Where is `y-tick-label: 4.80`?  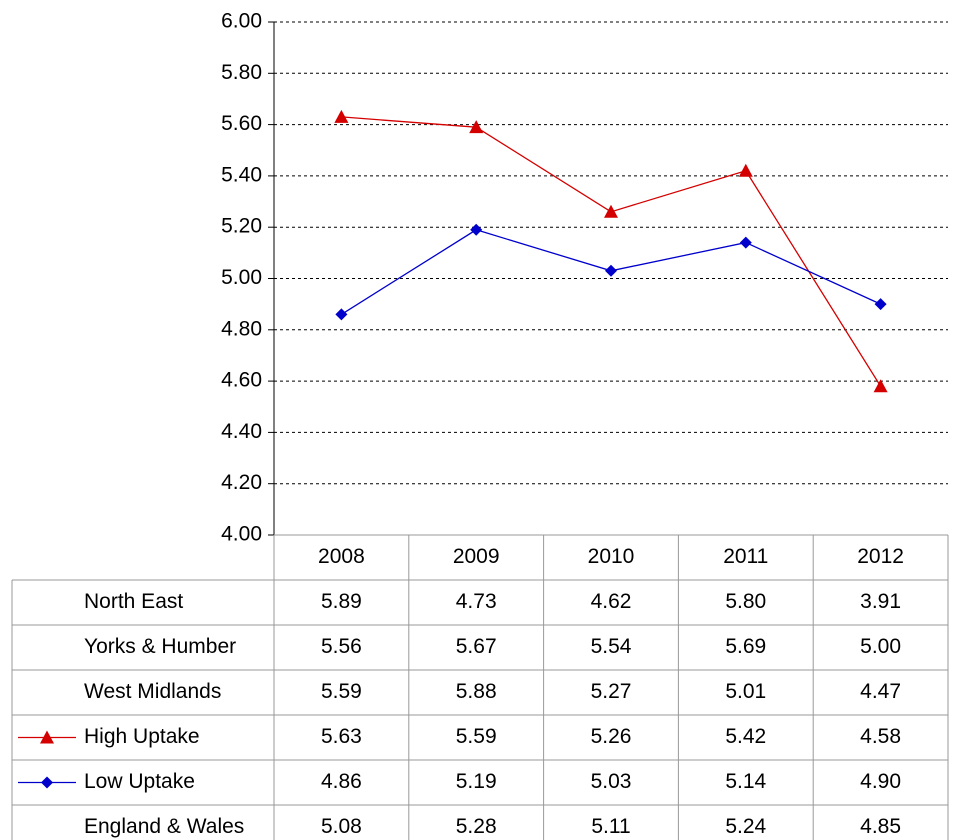
y-tick-label: 4.80 is located at coordinates (241, 328).